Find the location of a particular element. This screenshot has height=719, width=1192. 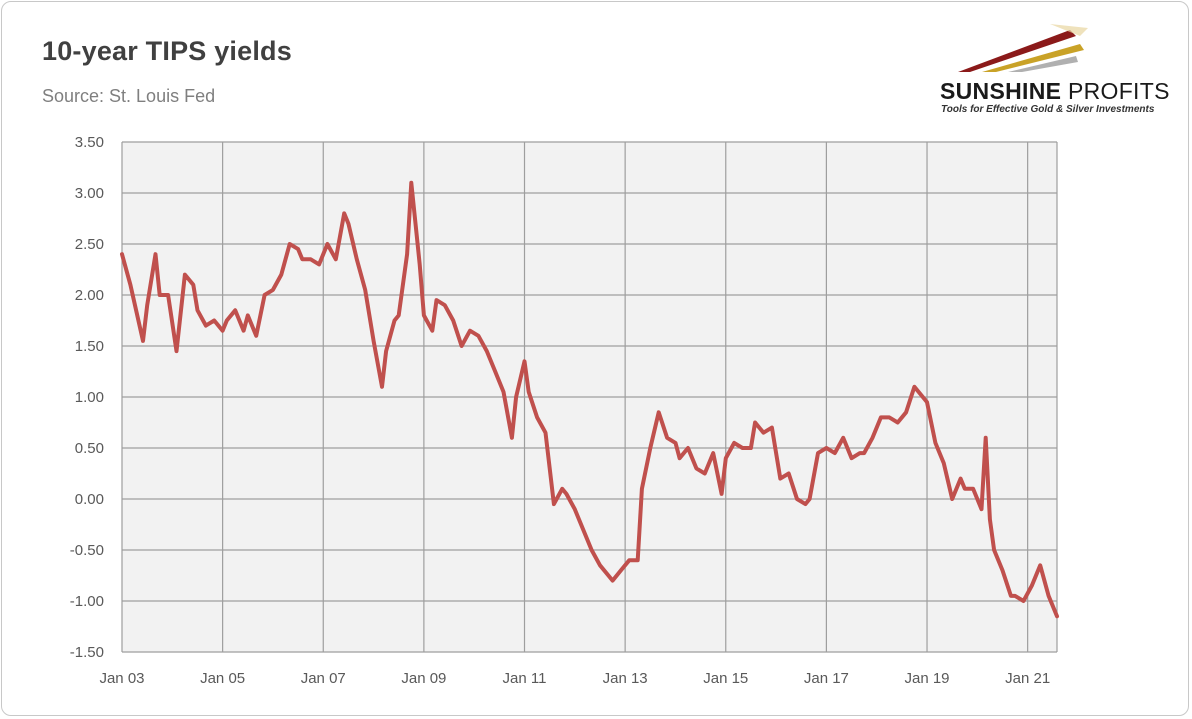

y-tick-label: 3.00 is located at coordinates (89, 193).